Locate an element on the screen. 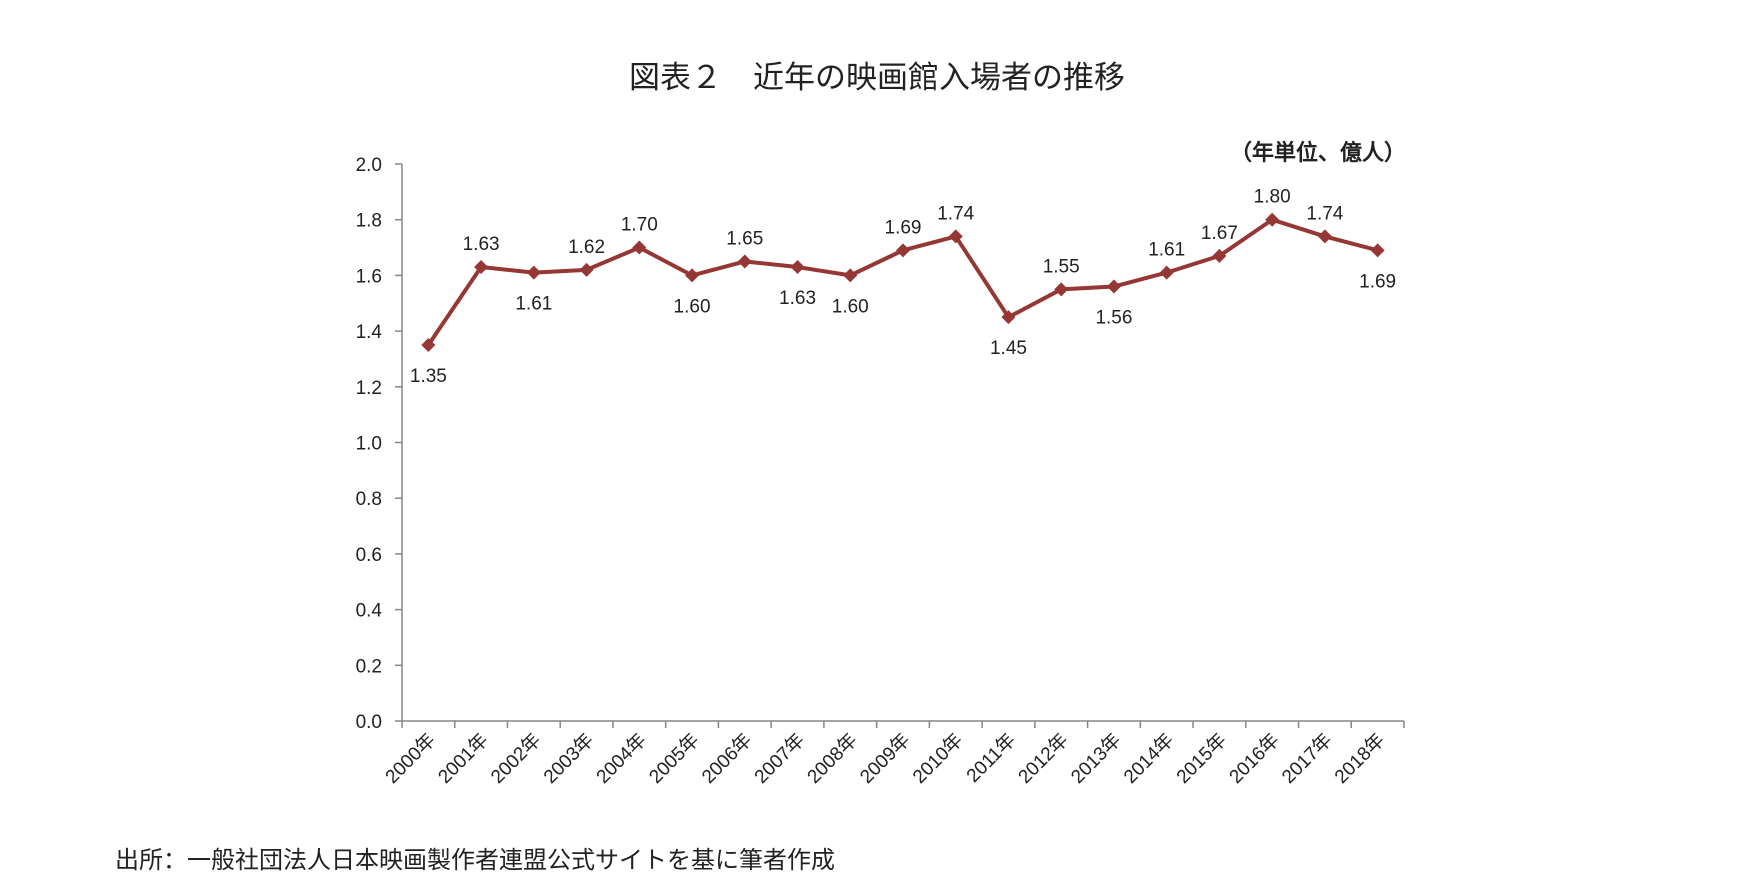  data-label: 1.45 is located at coordinates (1008, 348).